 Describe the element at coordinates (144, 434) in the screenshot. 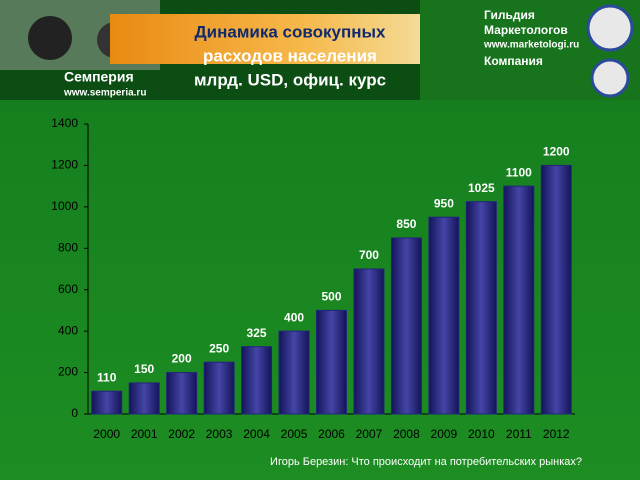

I see `x-tick-label: 2001` at that location.